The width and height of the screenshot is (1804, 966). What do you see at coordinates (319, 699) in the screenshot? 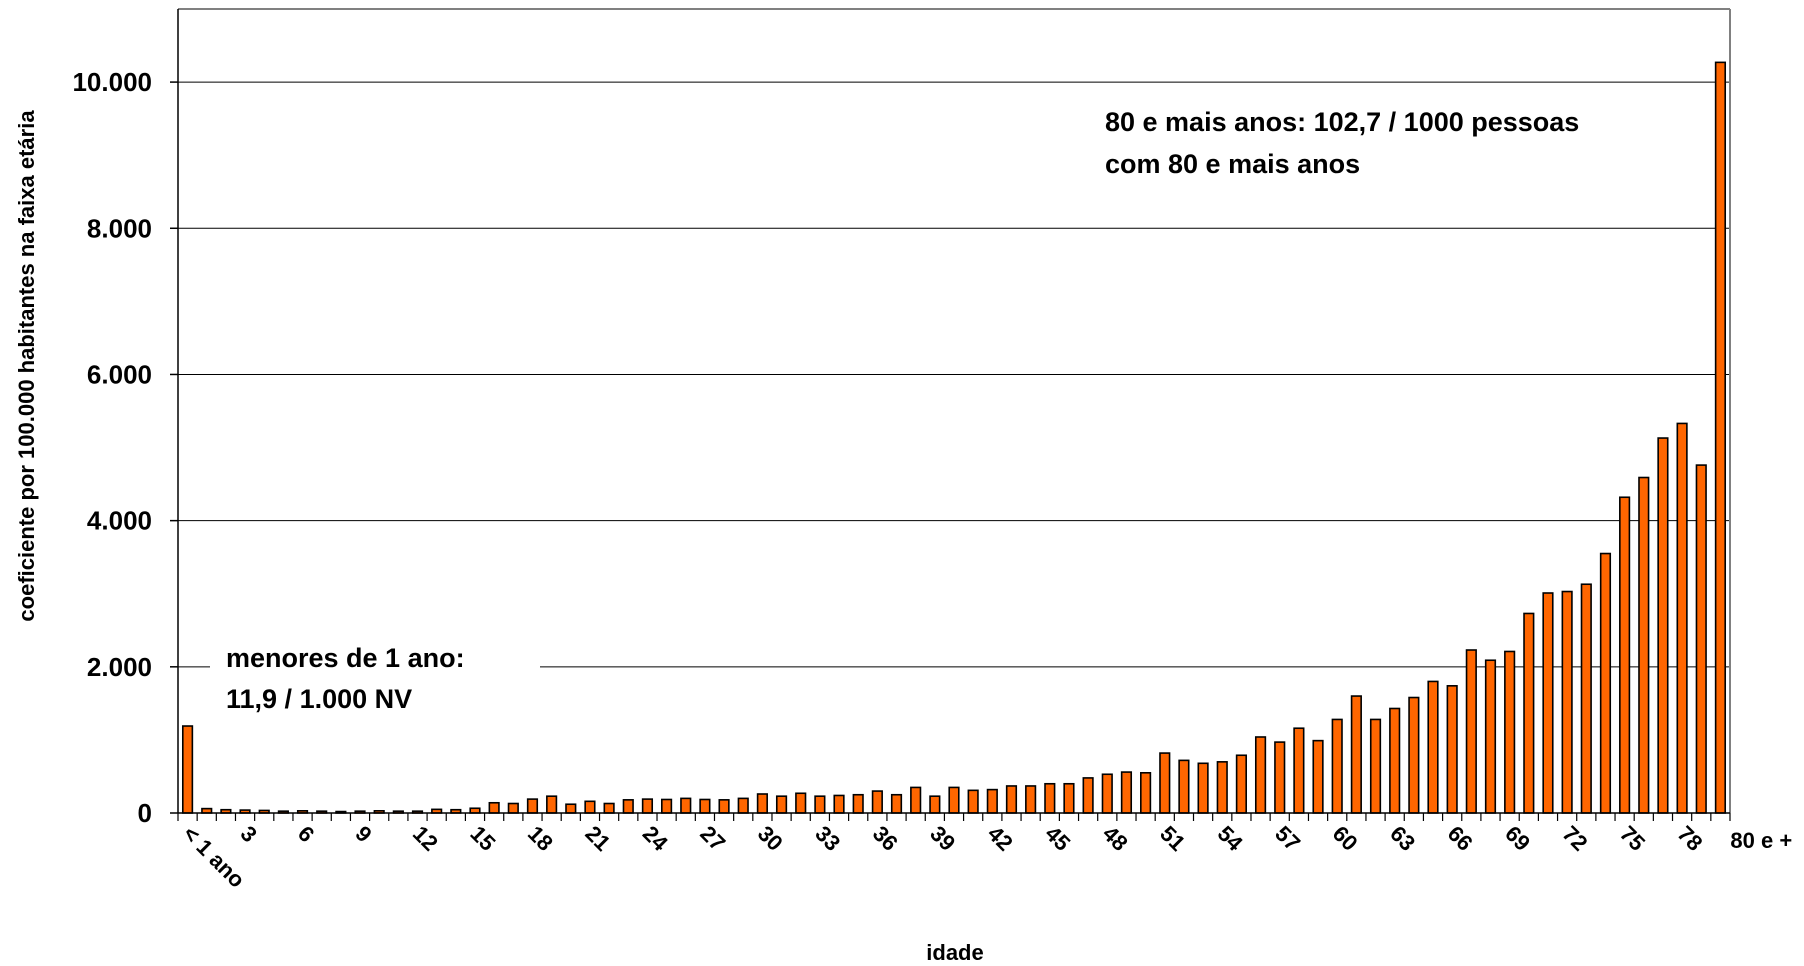
I see `annotation-line: 11,9 / 1.000 NV` at bounding box center [319, 699].